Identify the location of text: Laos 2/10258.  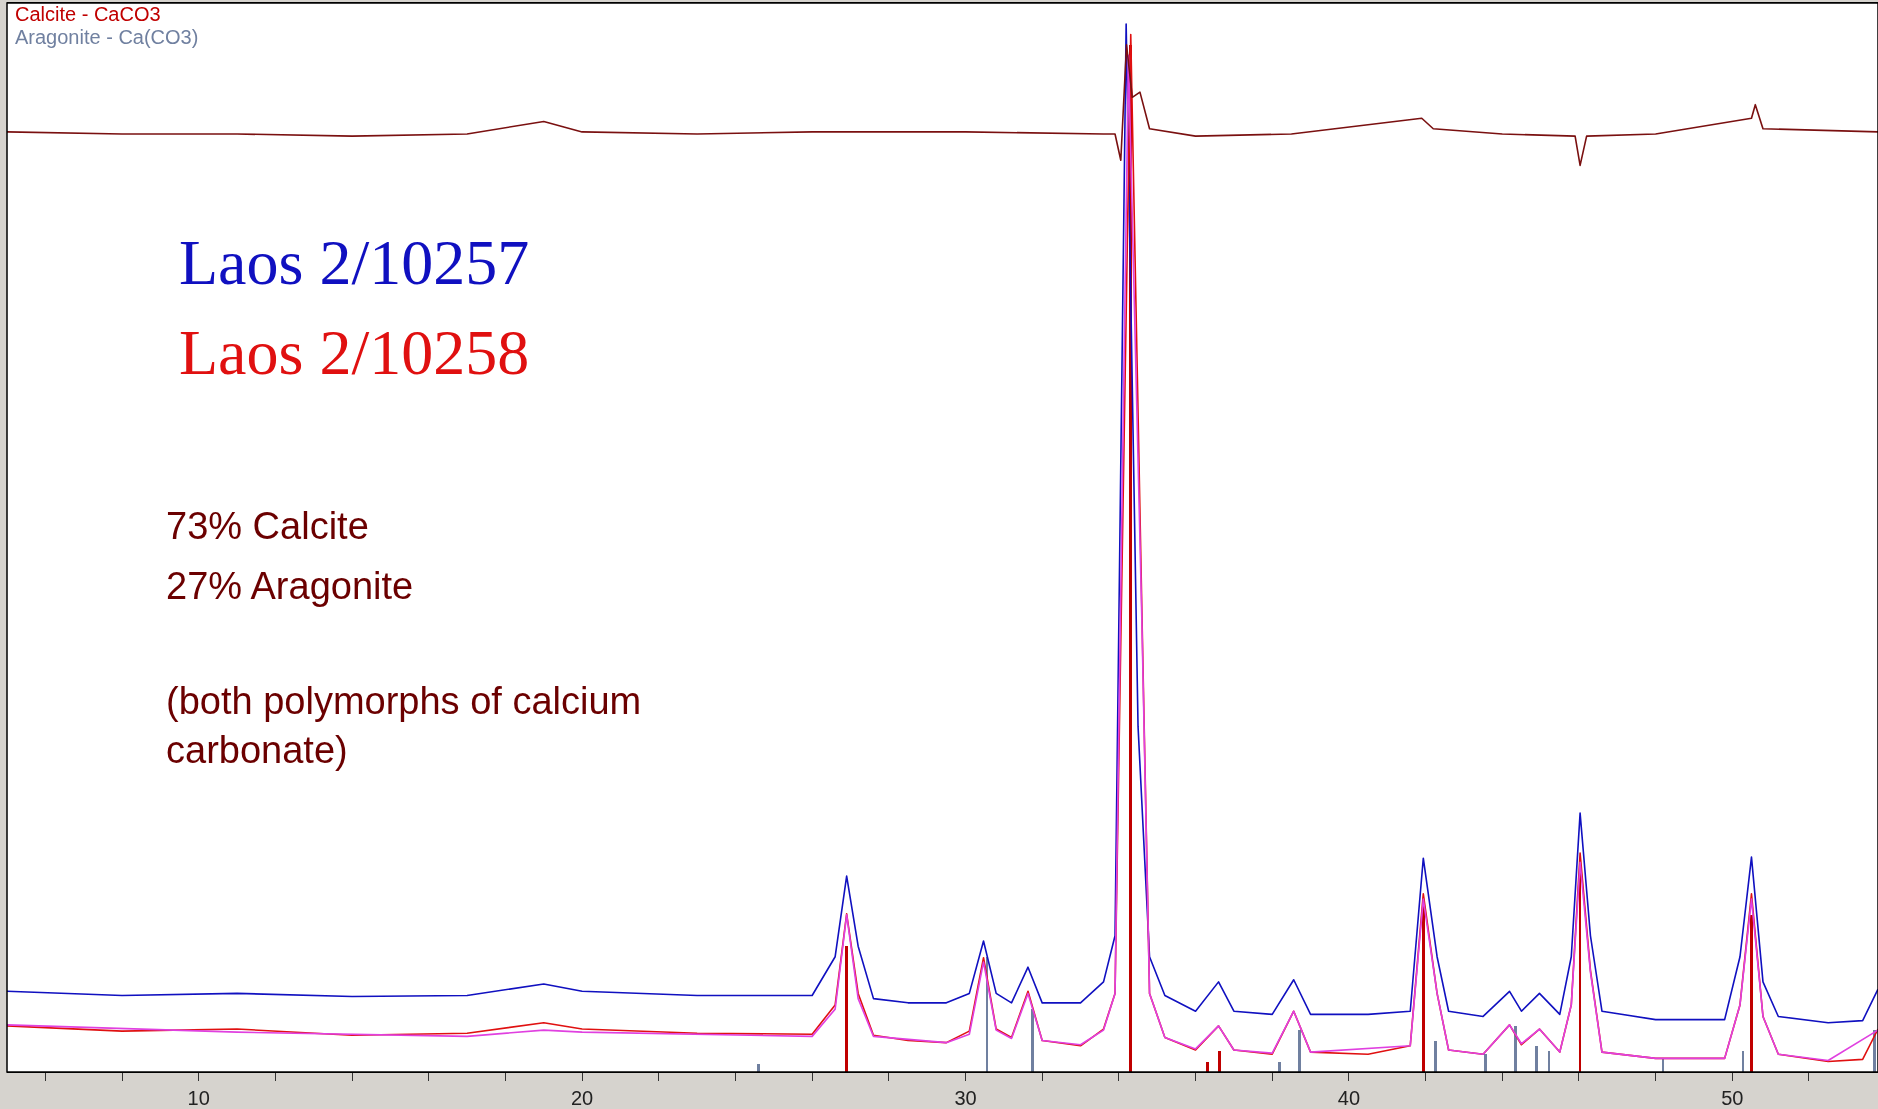
(354, 352).